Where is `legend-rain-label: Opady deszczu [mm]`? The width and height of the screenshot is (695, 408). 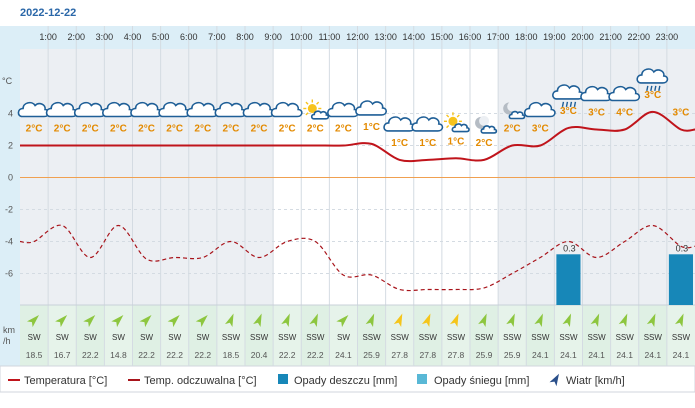
legend-rain-label: Opady deszczu [mm] is located at coordinates (345, 381).